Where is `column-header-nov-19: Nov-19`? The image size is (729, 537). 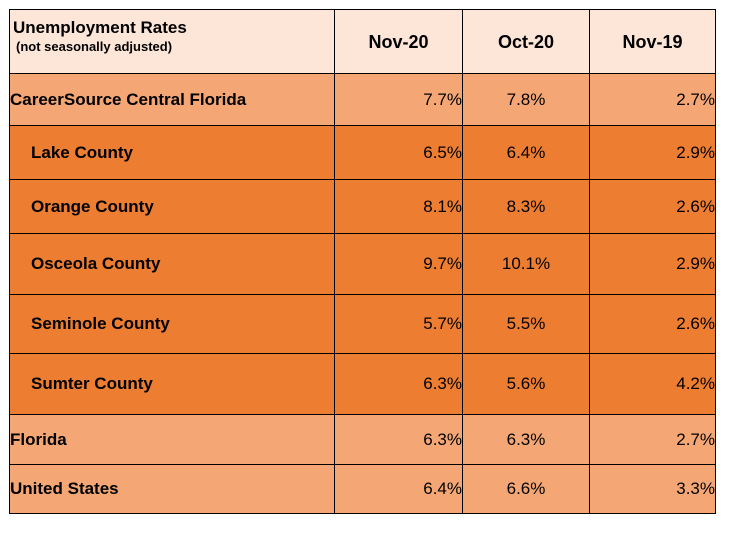 column-header-nov-19: Nov-19 is located at coordinates (652, 41).